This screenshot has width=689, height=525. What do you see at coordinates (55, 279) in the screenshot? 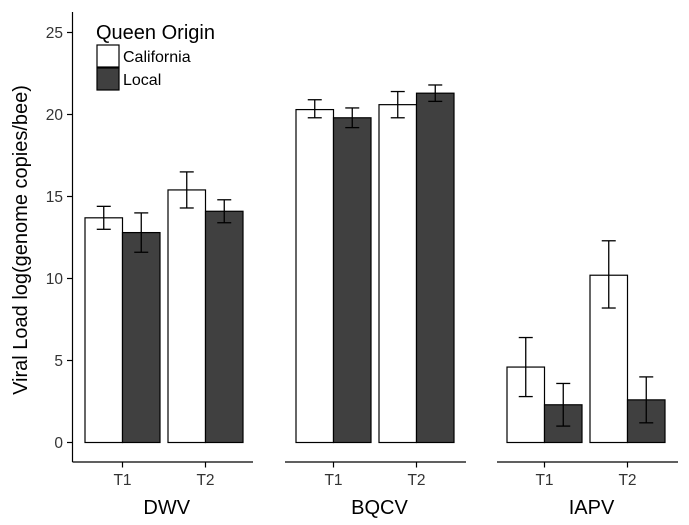
I see `y-tick-label: 10` at bounding box center [55, 279].